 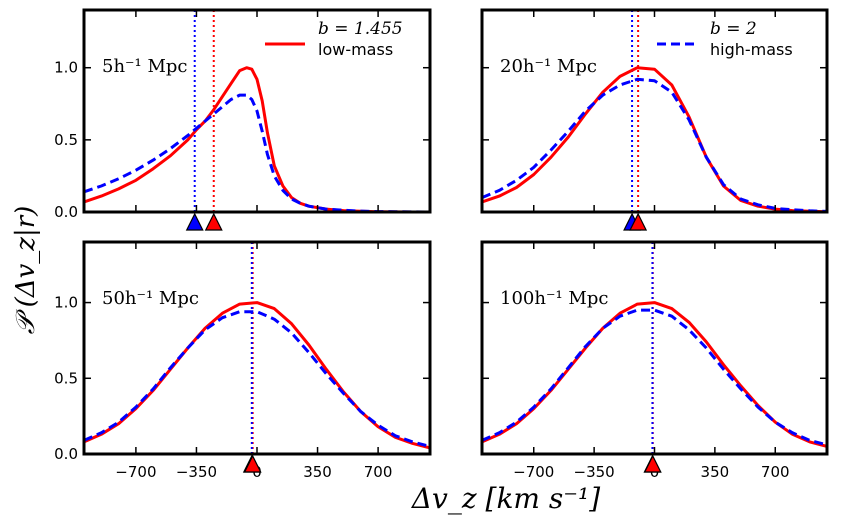 What do you see at coordinates (26, 270) in the screenshot?
I see `y-axis-label: 𝒫 (Δv_z|r)` at bounding box center [26, 270].